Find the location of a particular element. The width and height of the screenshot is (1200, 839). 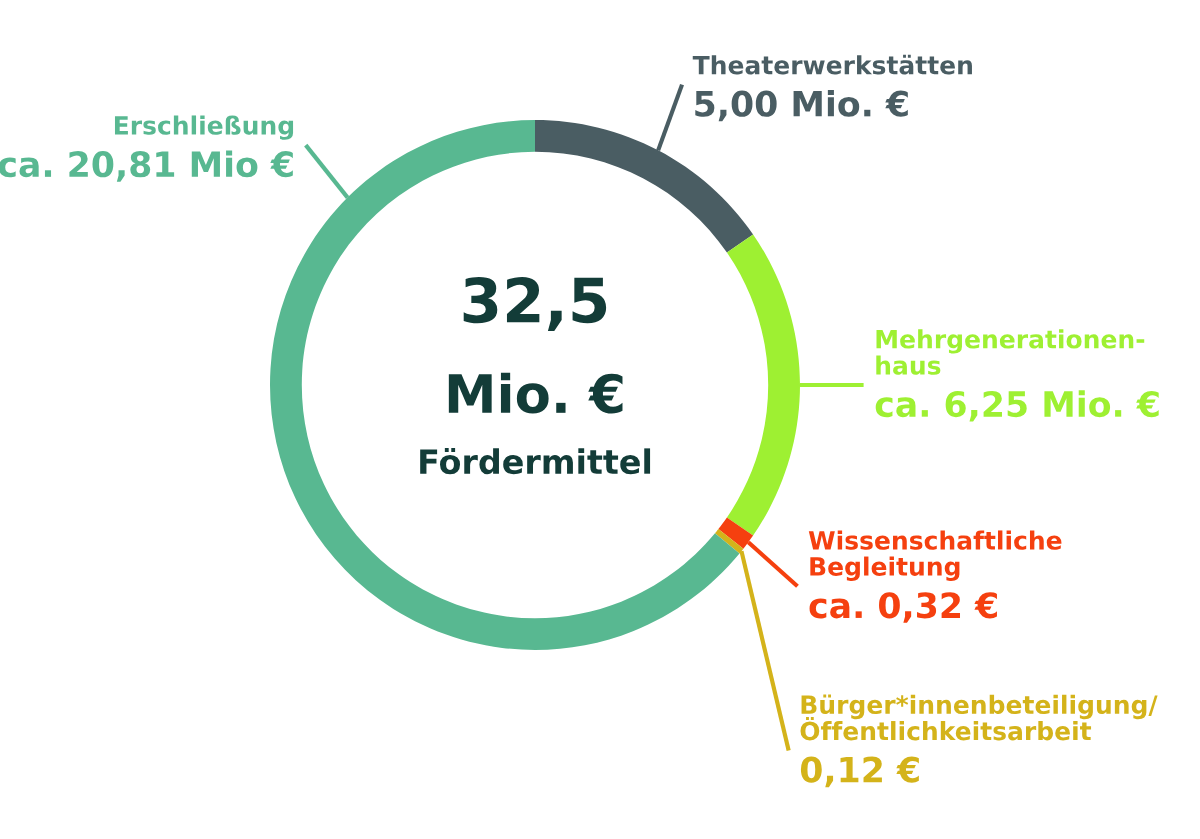

slice-label: Bürger*innenbeteiligung/ Öffentlichkeitsarbeit is located at coordinates (979, 717).